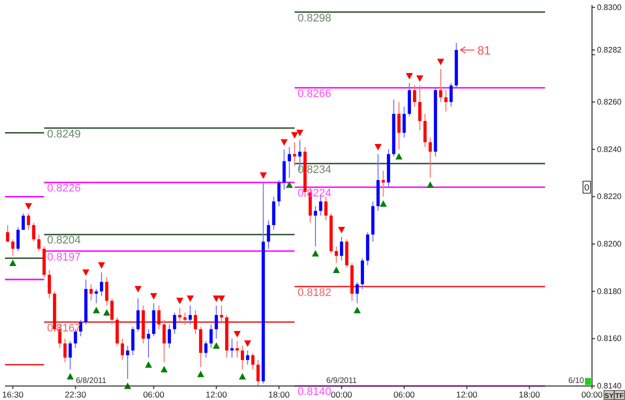 Image resolution: width=625 pixels, height=400 pixels. What do you see at coordinates (609, 386) in the screenshot?
I see `y-tick-label: 0.8140` at bounding box center [609, 386].